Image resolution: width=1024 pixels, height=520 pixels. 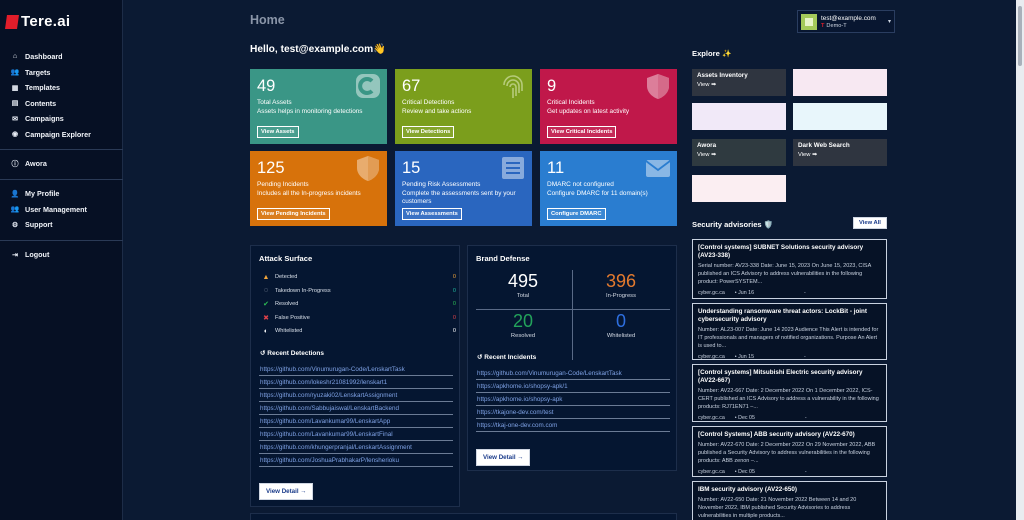 What do you see at coordinates (41, 103) in the screenshot?
I see `sidebar-item-label: Contents` at bounding box center [41, 103].